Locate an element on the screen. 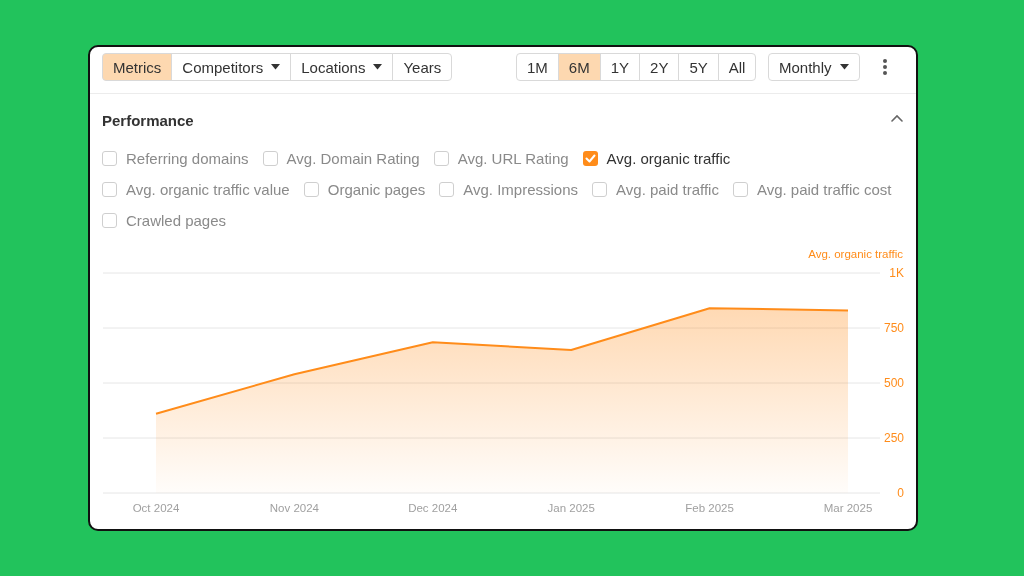 This screenshot has height=576, width=1024. dropdown: Competitors is located at coordinates (231, 67).